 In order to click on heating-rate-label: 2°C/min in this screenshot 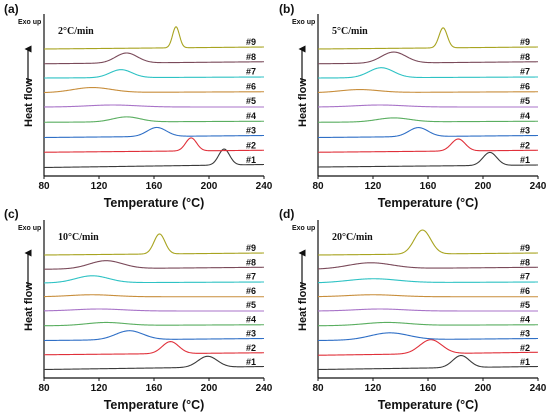, I will do `click(76, 31)`.